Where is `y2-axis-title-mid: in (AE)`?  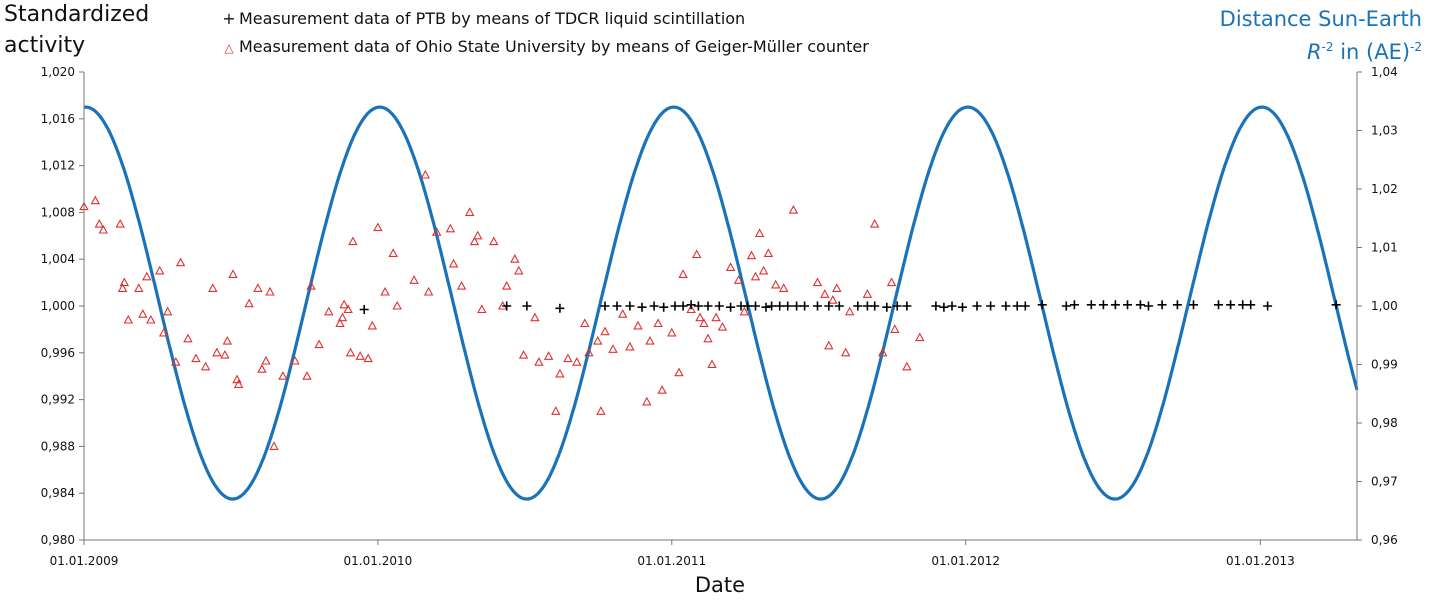
y2-axis-title-mid: in (AE) is located at coordinates (1372, 52).